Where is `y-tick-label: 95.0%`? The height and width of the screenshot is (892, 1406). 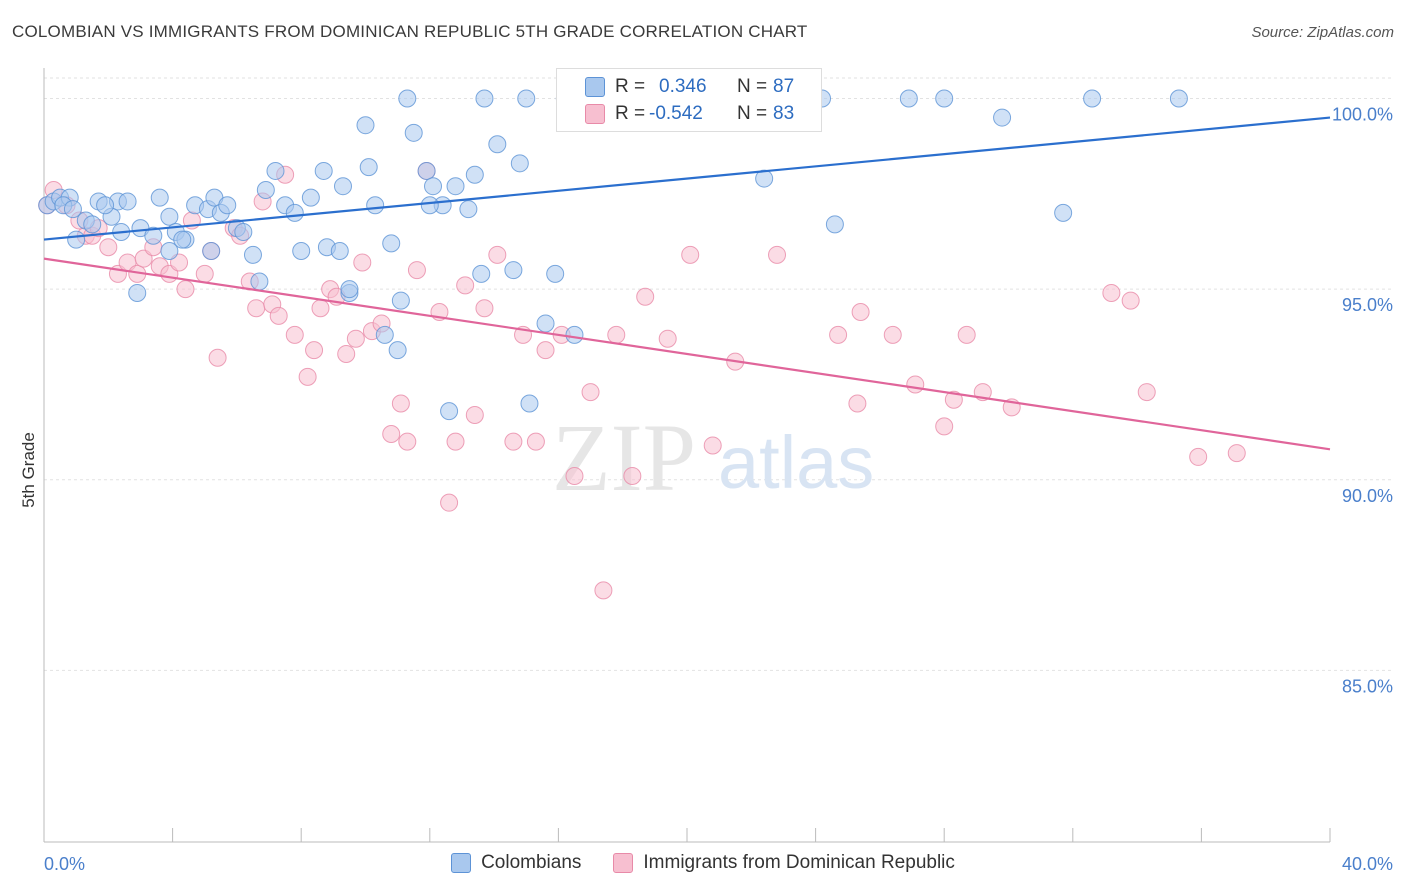 y-tick-label: 95.0% is located at coordinates (1367, 305).